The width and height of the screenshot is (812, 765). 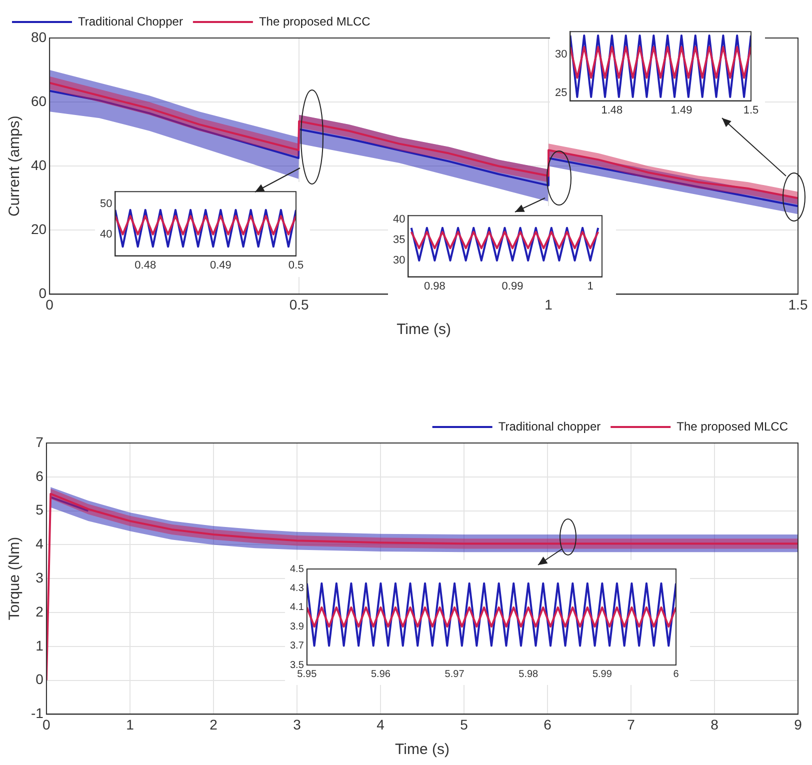 What do you see at coordinates (513, 286) in the screenshot?
I see `x-tick-label: 0.99` at bounding box center [513, 286].